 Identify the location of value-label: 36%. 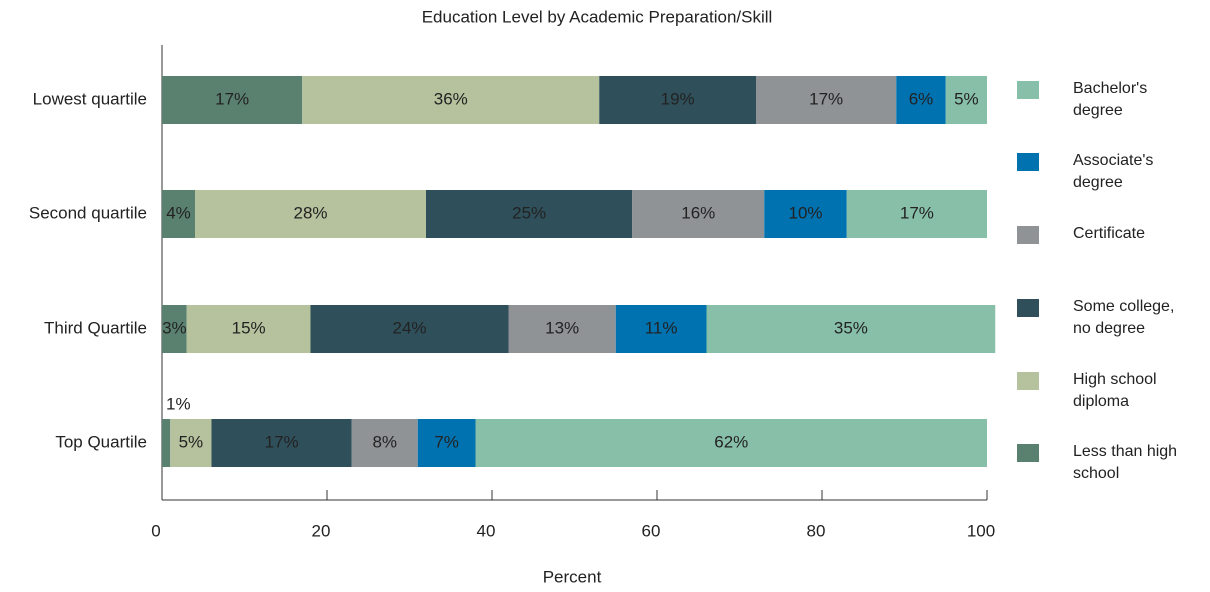
(451, 98).